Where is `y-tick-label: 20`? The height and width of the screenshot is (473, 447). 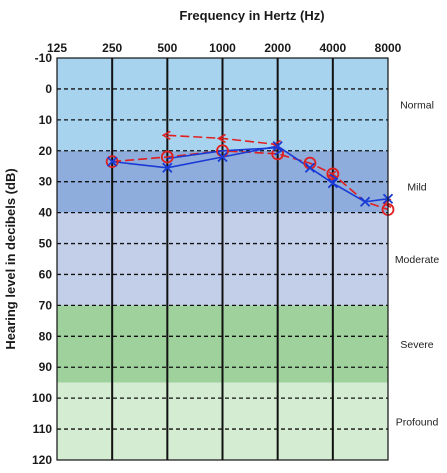
y-tick-label: 20 is located at coordinates (46, 151).